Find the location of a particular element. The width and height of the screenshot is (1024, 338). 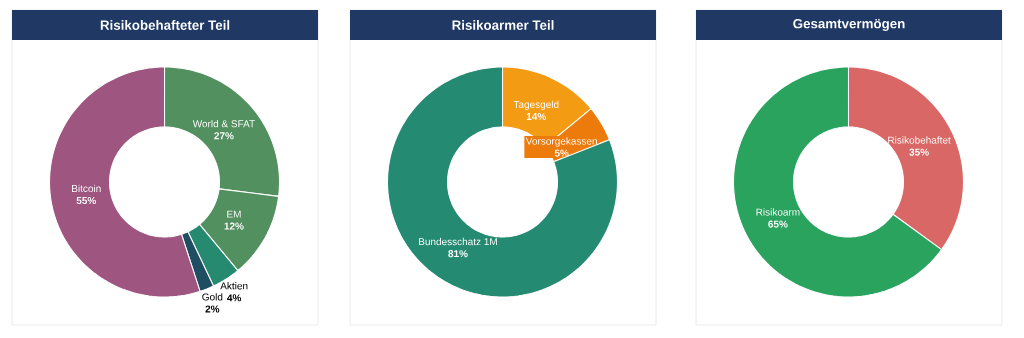

slice-label: World & SFAT is located at coordinates (223, 123).